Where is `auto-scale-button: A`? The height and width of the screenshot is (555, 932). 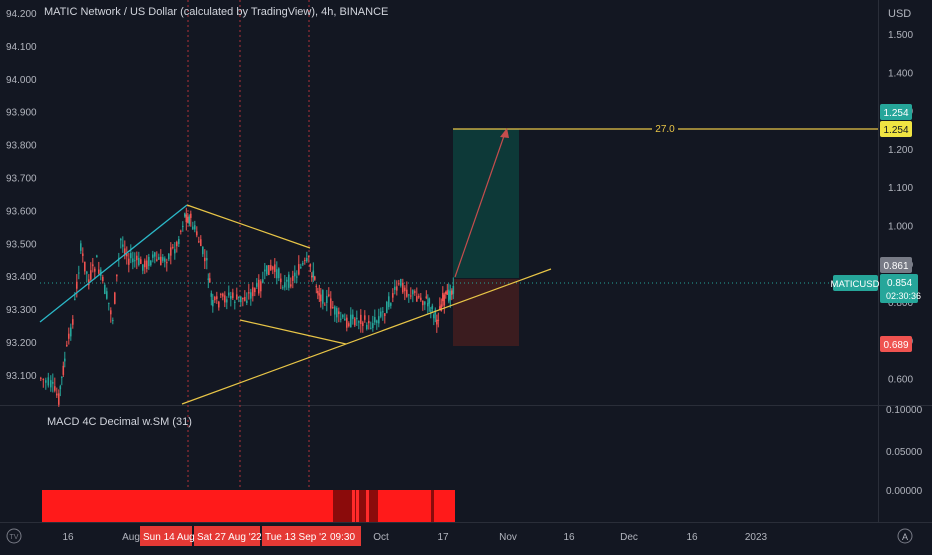 auto-scale-button: A is located at coordinates (905, 536).